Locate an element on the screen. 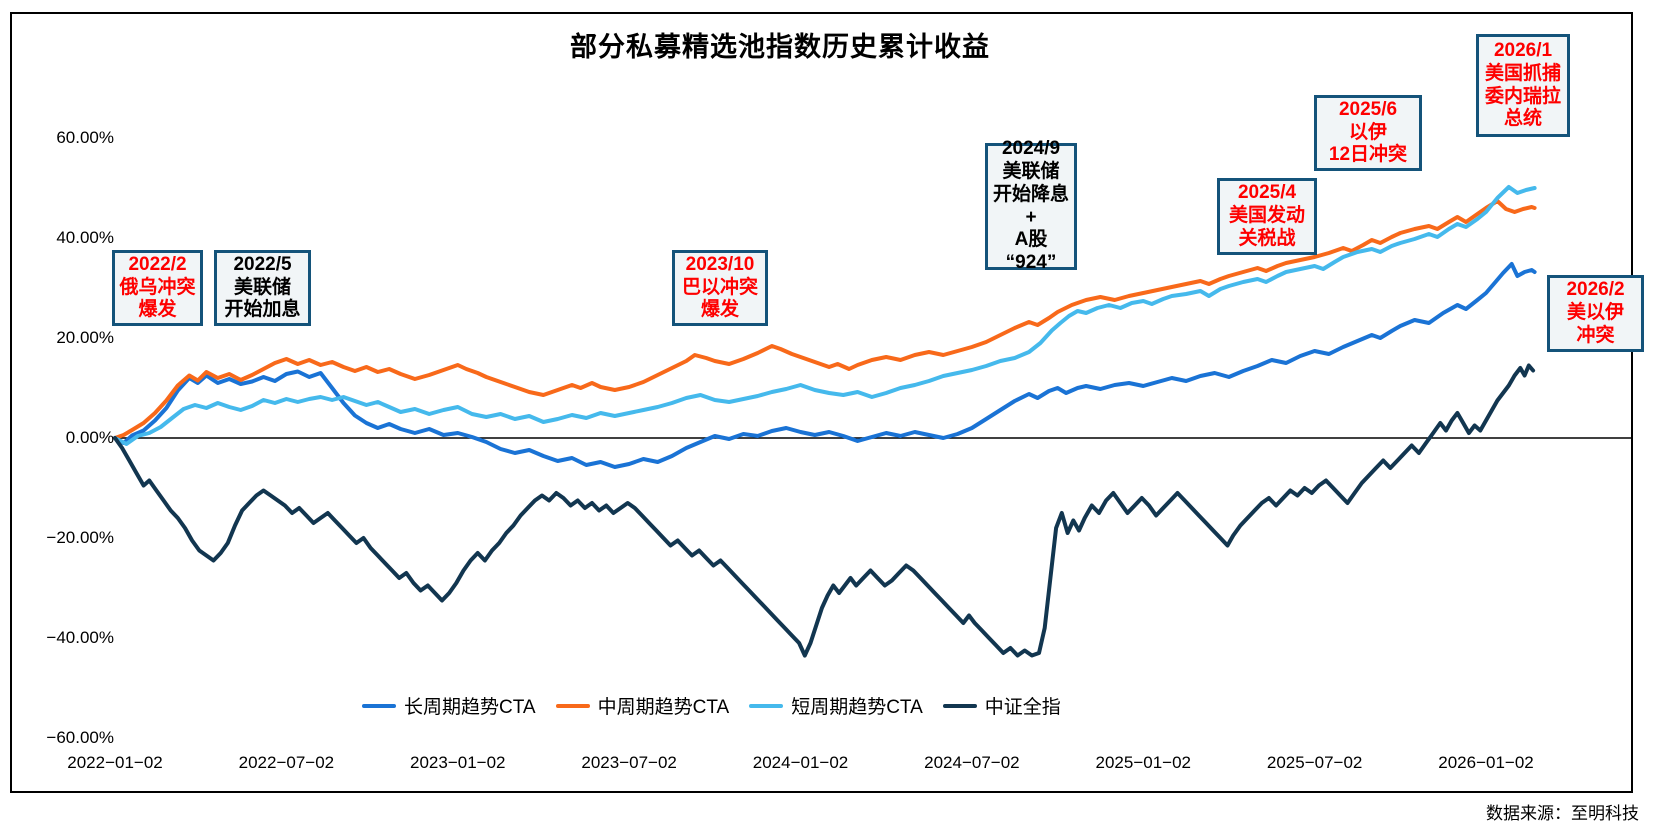  x-tick-label: 2023−07−02 is located at coordinates (629, 762).